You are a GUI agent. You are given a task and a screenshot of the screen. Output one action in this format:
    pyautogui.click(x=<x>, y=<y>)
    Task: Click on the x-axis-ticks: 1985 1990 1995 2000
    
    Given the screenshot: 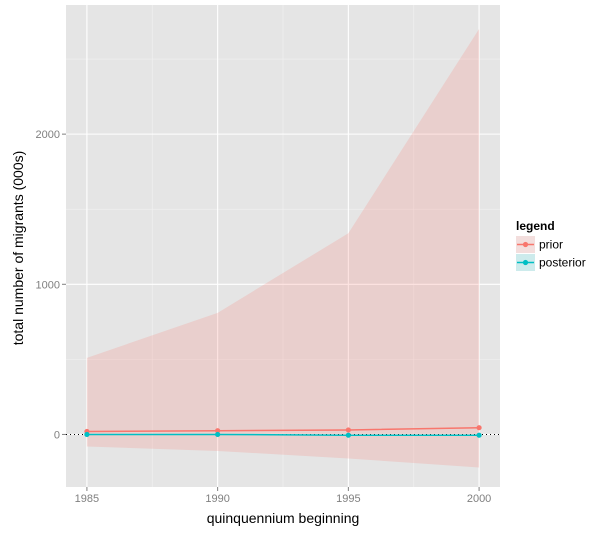 What is the action you would take?
    pyautogui.click(x=283, y=496)
    